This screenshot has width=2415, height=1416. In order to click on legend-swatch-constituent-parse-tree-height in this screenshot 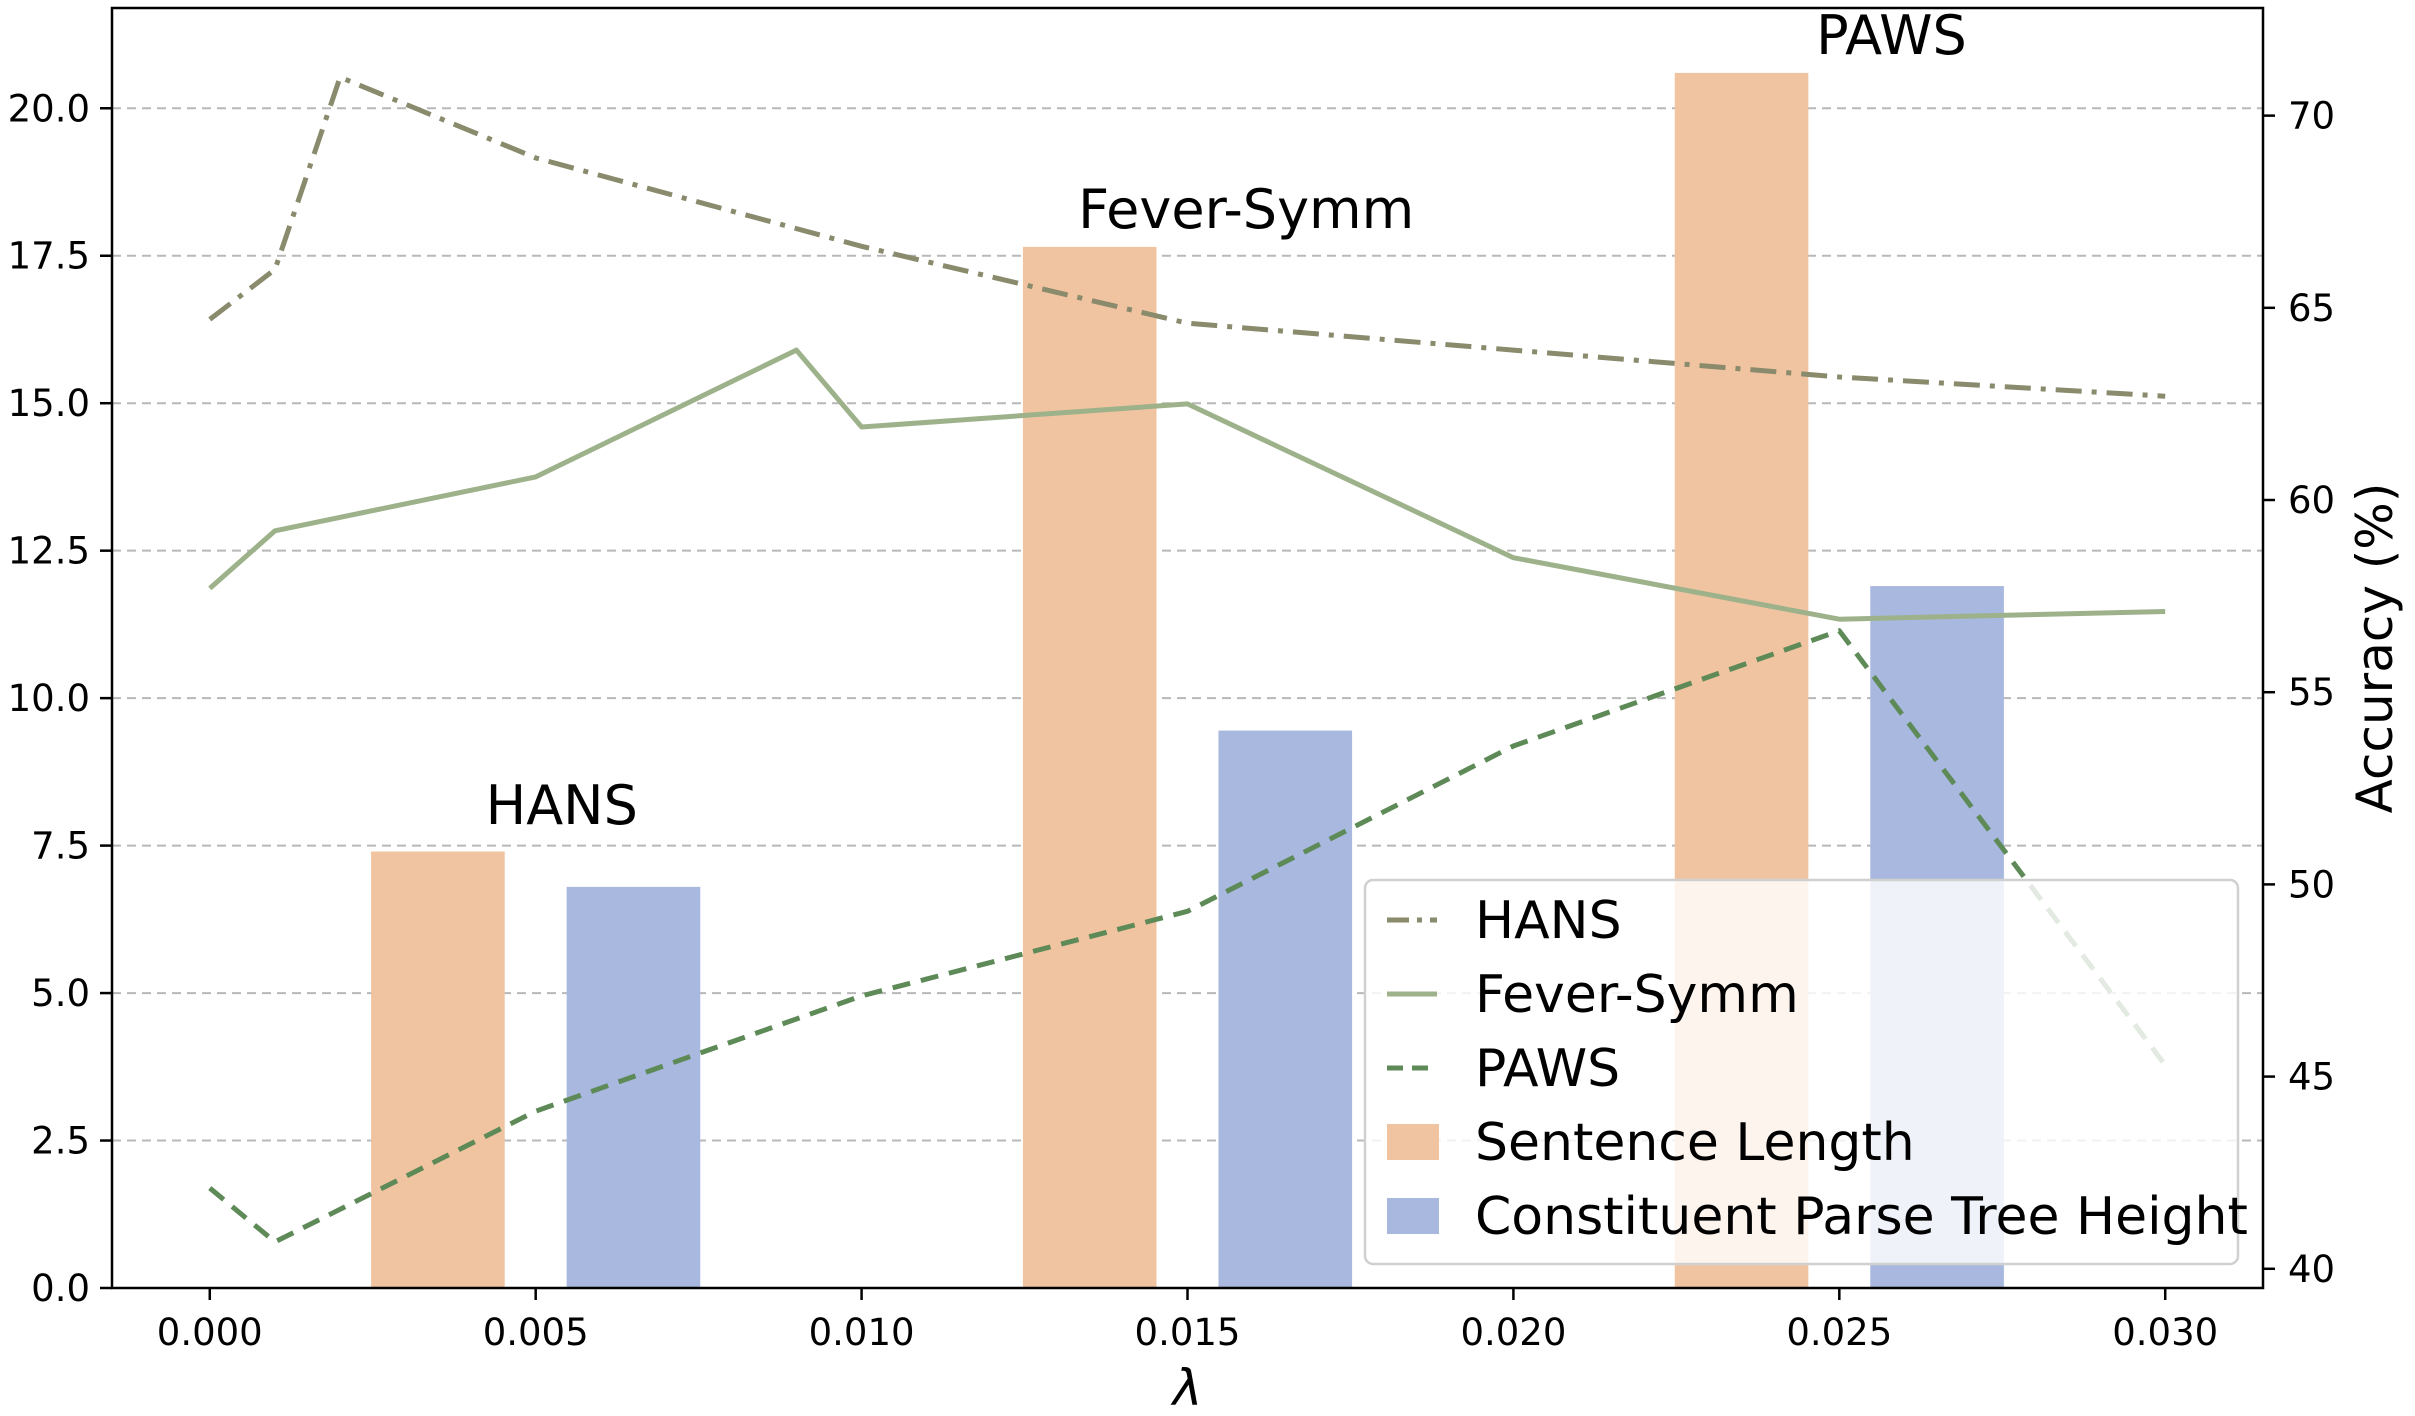, I will do `click(1413, 1216)`.